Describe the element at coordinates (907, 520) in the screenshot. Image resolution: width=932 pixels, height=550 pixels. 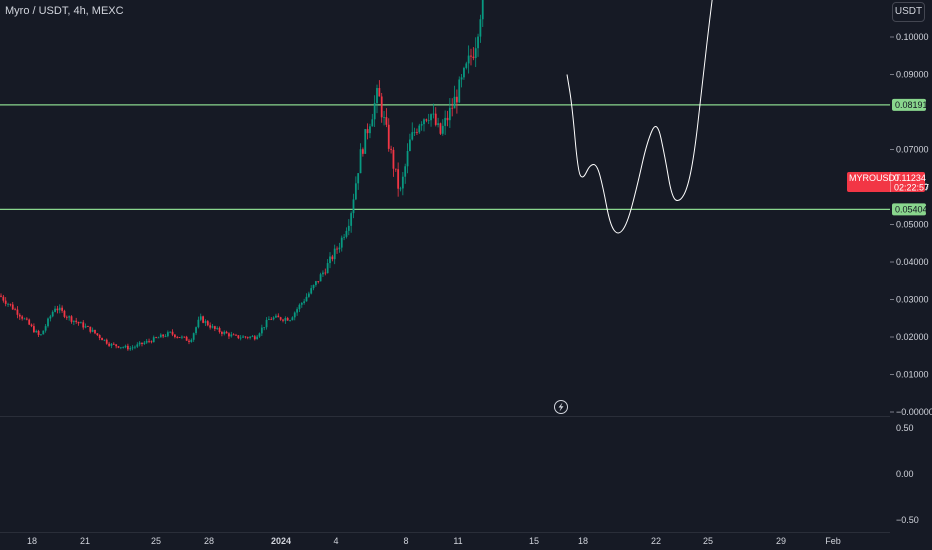
I see `indicator-tick-label: −0.50` at that location.